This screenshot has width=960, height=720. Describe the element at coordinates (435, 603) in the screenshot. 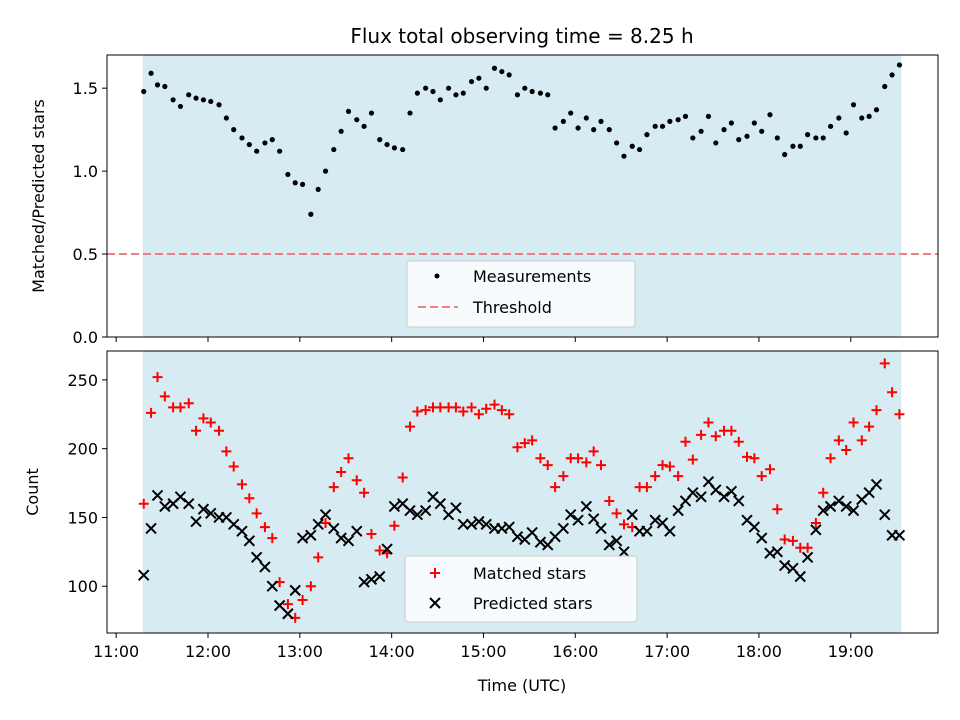

I see `legend-predicted-marker` at that location.